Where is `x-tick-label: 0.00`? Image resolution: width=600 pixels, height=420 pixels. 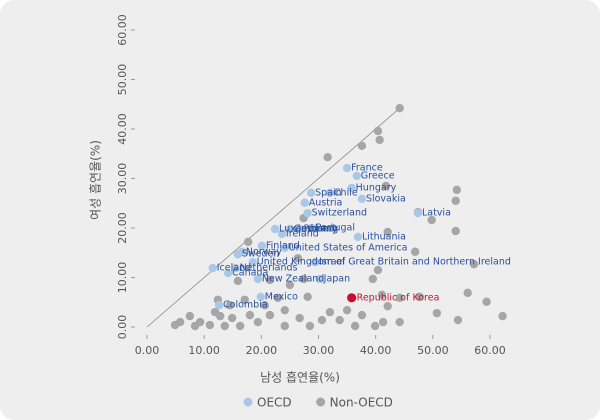 x-tick-label: 0.00 is located at coordinates (147, 350).